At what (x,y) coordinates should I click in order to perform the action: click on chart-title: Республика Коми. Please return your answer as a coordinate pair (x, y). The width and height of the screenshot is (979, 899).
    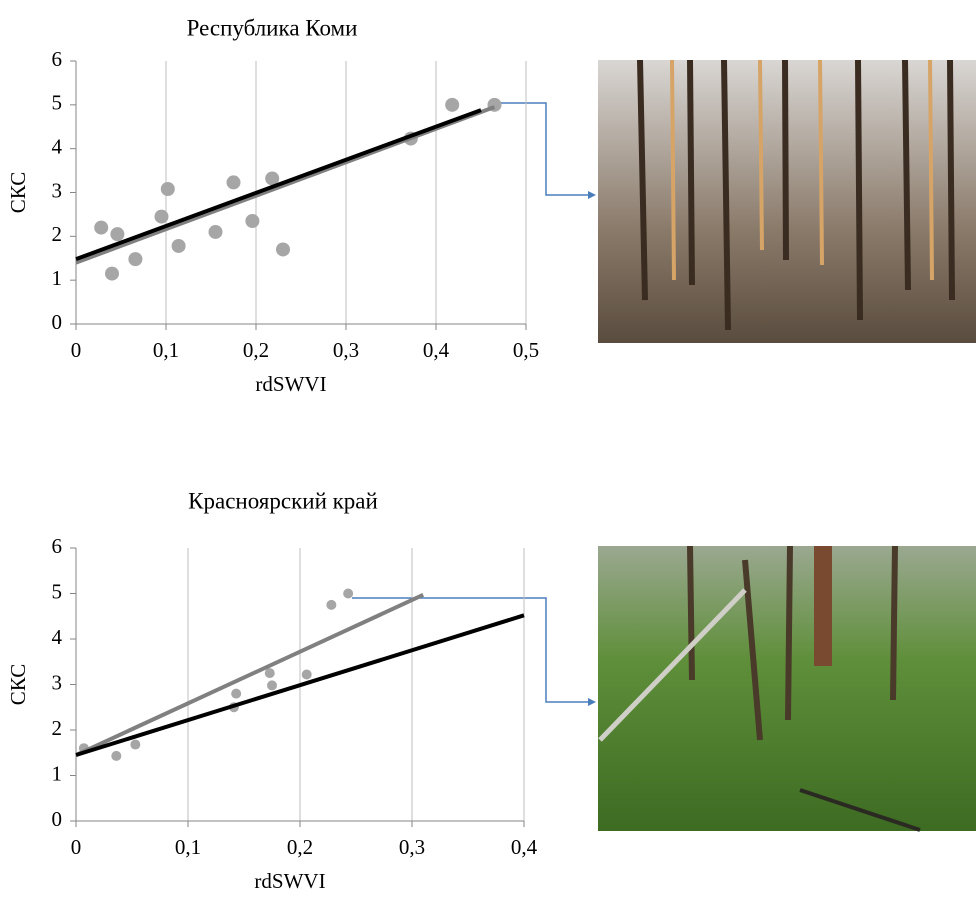
    Looking at the image, I should click on (272, 27).